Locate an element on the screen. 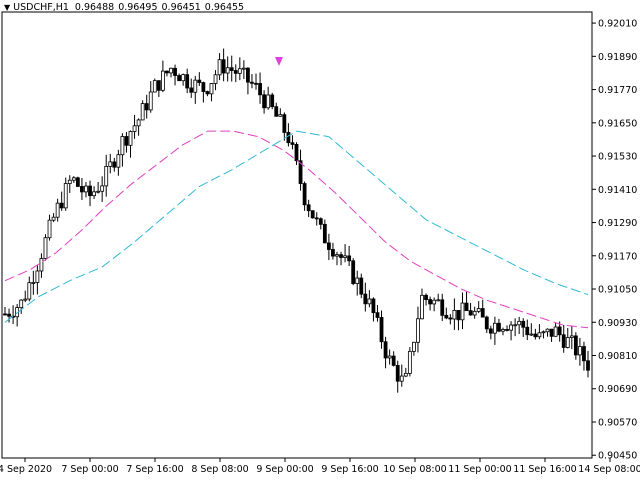 The height and width of the screenshot is (480, 640). time-axis-label: 8 Sep 08:00 is located at coordinates (219, 469).